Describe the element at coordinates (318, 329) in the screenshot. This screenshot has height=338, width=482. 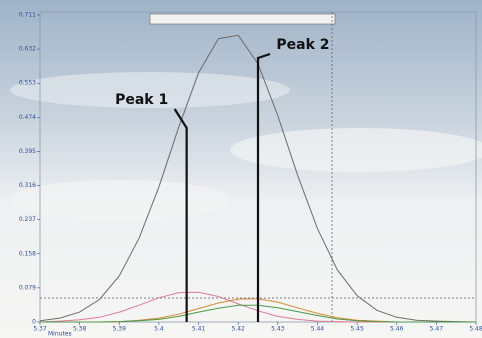
I see `x-tick-label: 5.44` at that location.